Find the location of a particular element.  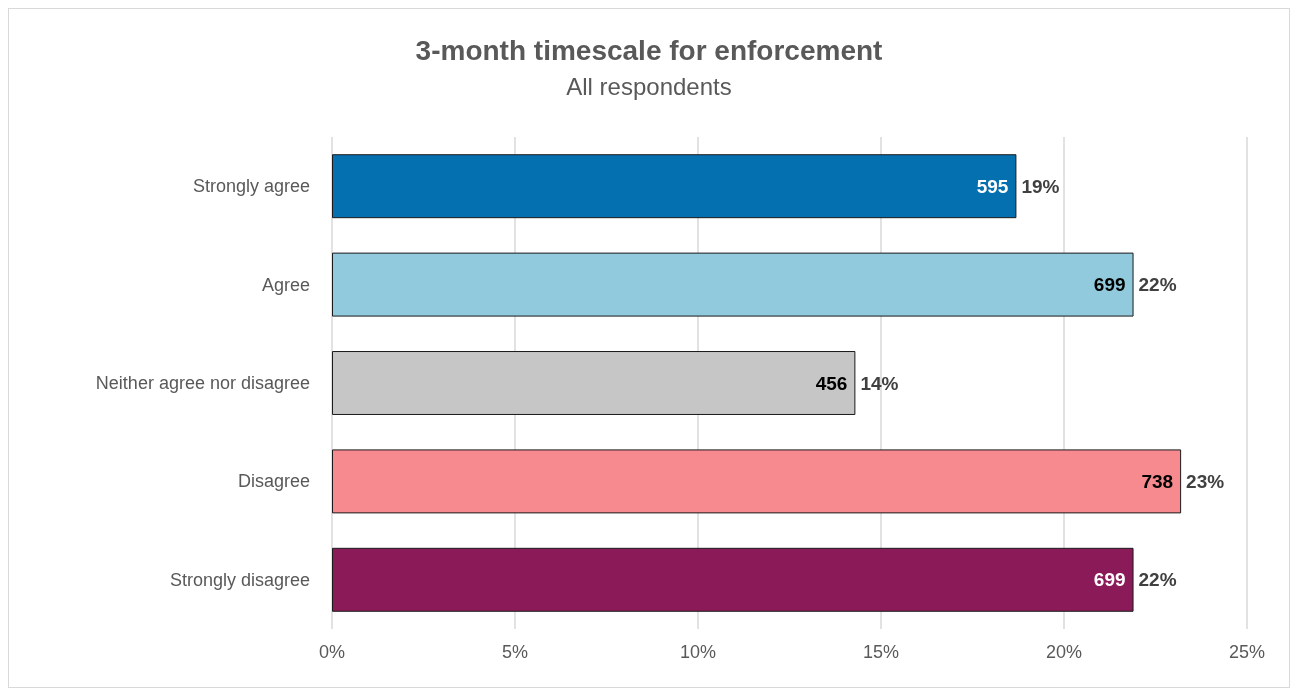

x-tick-label: 0% is located at coordinates (332, 652).